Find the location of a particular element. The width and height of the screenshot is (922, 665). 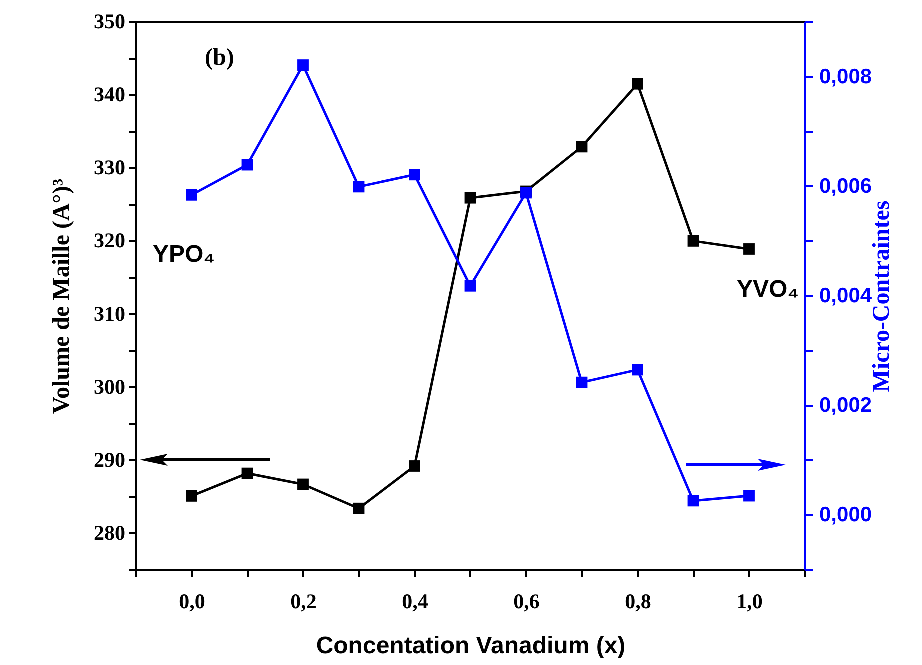

x-tick-label: 0,2 is located at coordinates (303, 602).